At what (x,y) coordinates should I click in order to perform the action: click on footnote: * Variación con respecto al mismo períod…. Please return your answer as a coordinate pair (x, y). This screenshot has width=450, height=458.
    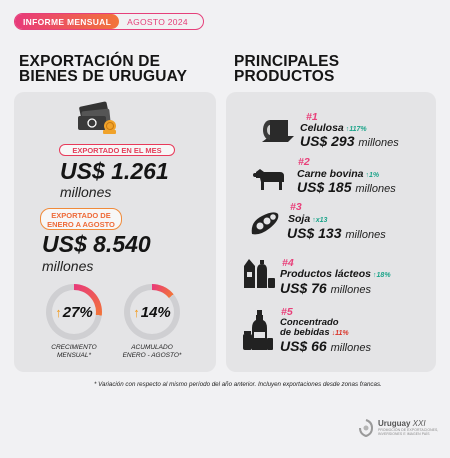
    Looking at the image, I should click on (238, 384).